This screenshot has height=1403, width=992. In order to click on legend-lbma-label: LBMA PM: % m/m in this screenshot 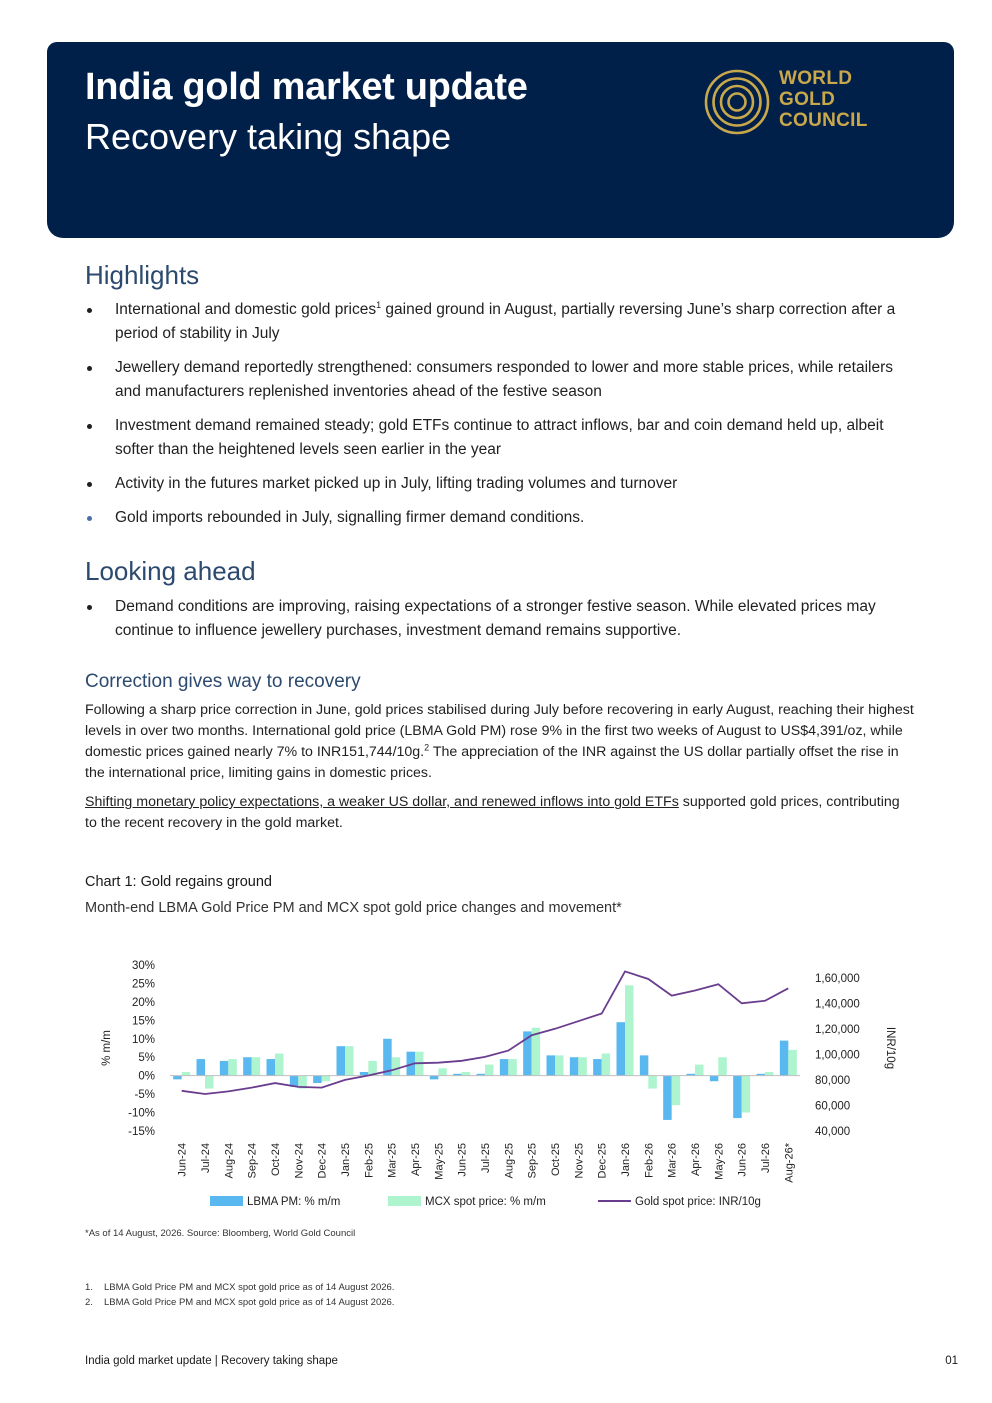, I will do `click(293, 1202)`.